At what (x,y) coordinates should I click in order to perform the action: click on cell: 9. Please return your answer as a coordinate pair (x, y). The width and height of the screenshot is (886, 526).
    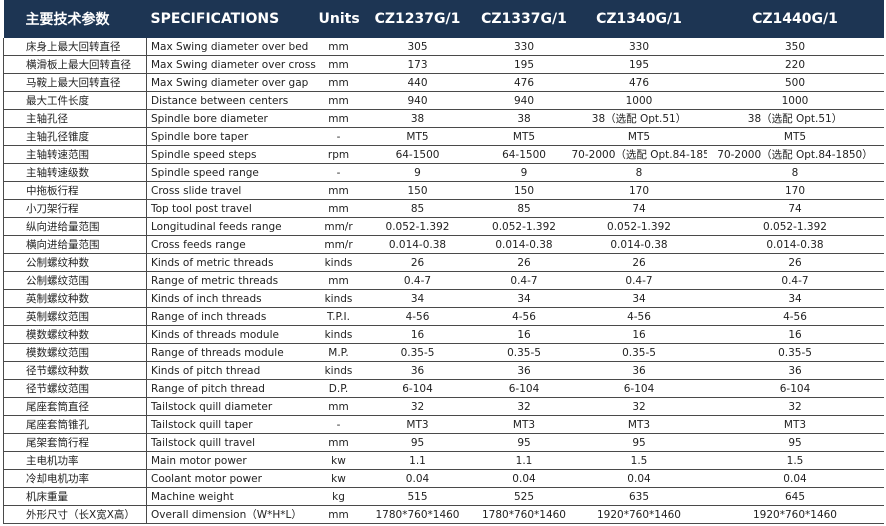
    Looking at the image, I should click on (417, 172).